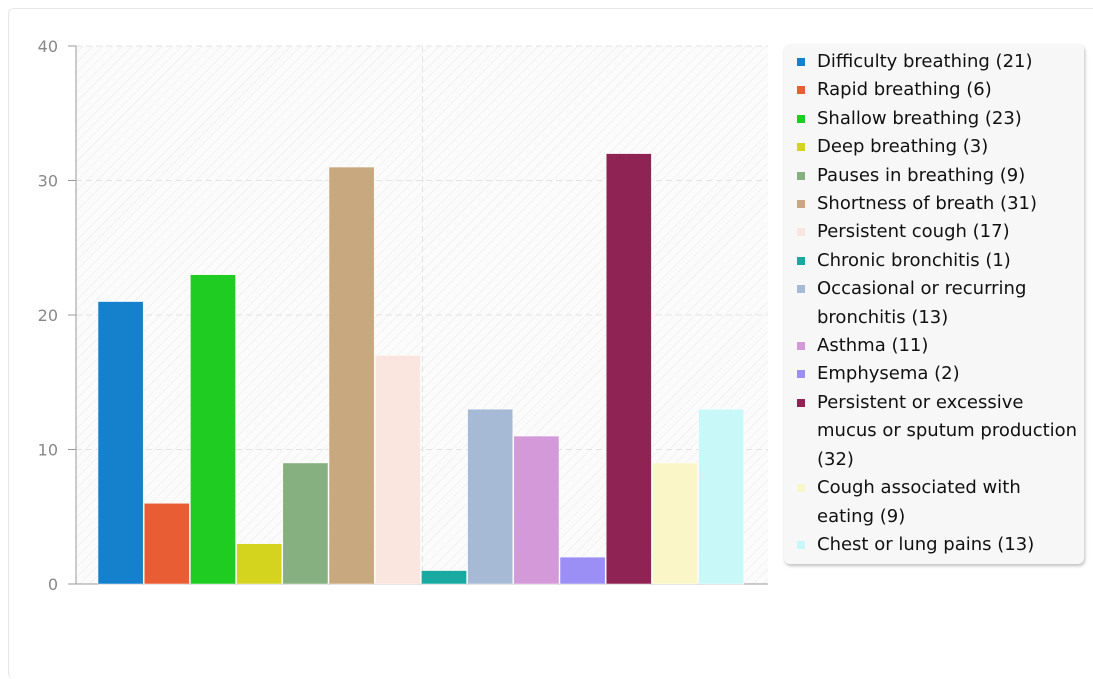  Describe the element at coordinates (919, 118) in the screenshot. I see `legend-label: Shallow breathing (23)` at that location.